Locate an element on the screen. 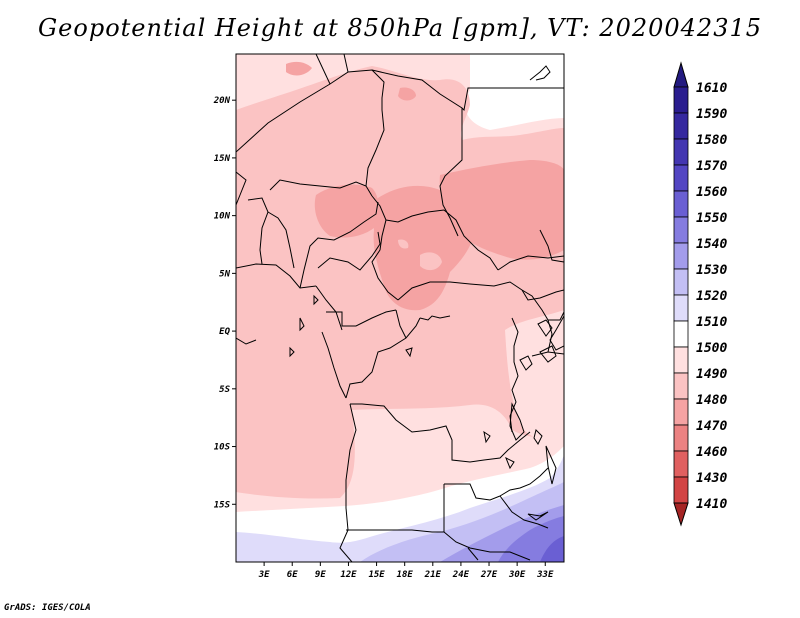 This screenshot has height=618, width=800. lat-tick-label: 10N is located at coordinates (222, 217).